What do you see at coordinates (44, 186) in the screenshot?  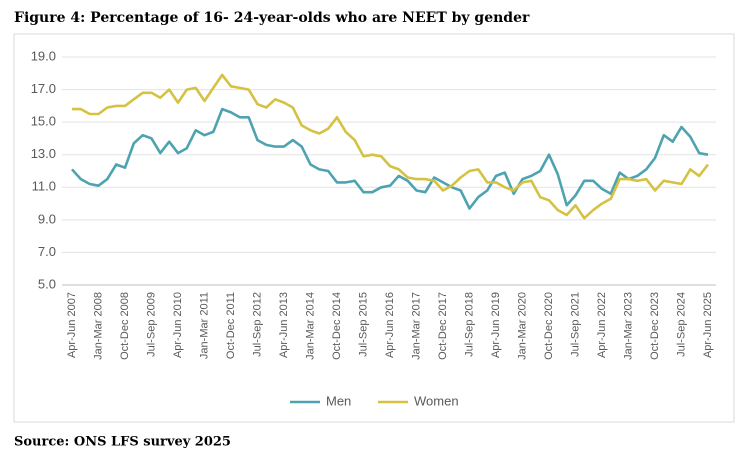 I see `y-tick-label: 11.0` at bounding box center [44, 186].